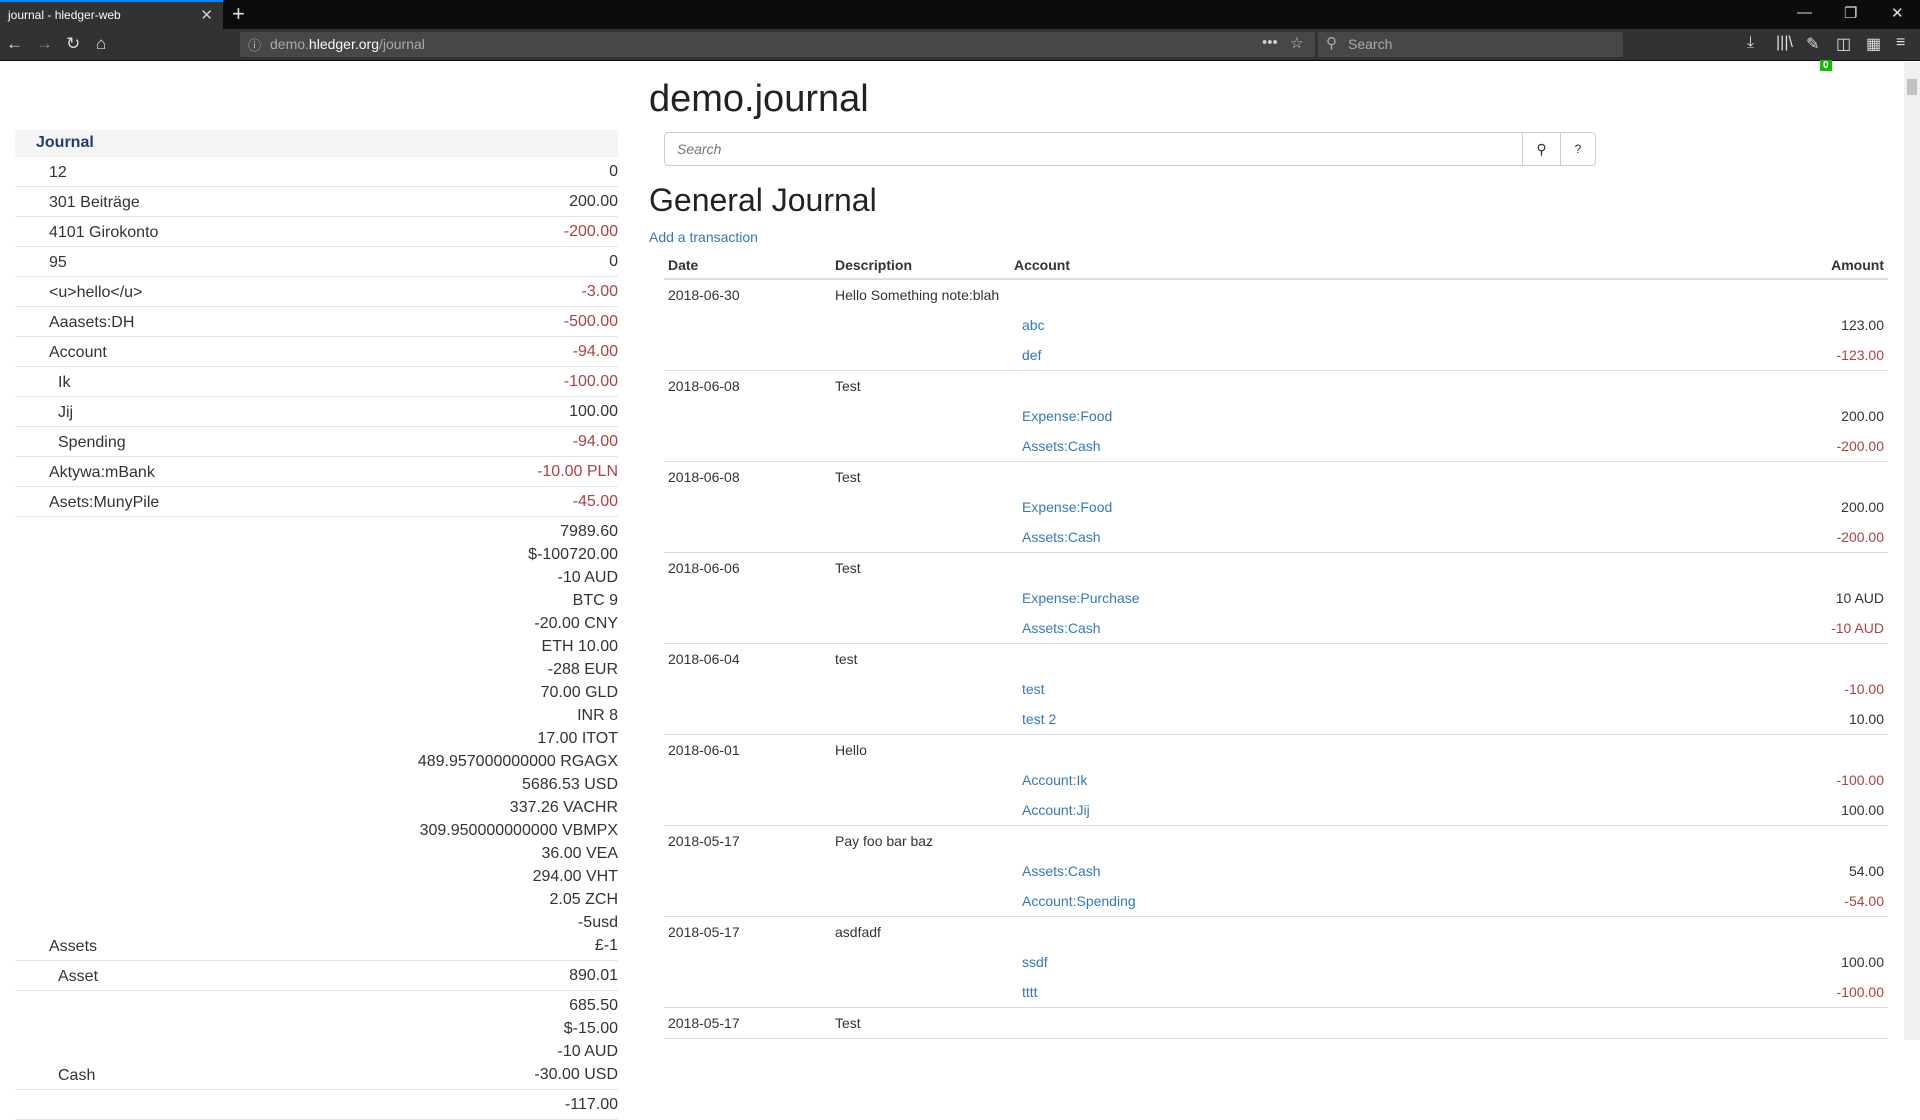 The height and width of the screenshot is (1120, 1920). What do you see at coordinates (141, 261) in the screenshot?
I see `sidebar-account-name: 95` at bounding box center [141, 261].